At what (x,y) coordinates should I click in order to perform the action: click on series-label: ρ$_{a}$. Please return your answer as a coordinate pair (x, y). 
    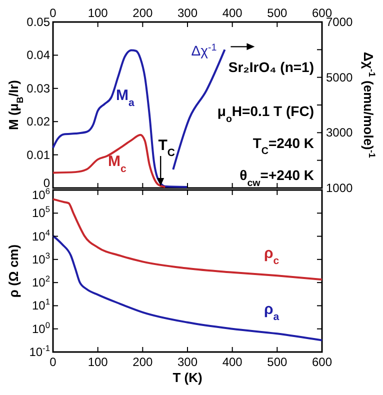
    Looking at the image, I should click on (272, 312).